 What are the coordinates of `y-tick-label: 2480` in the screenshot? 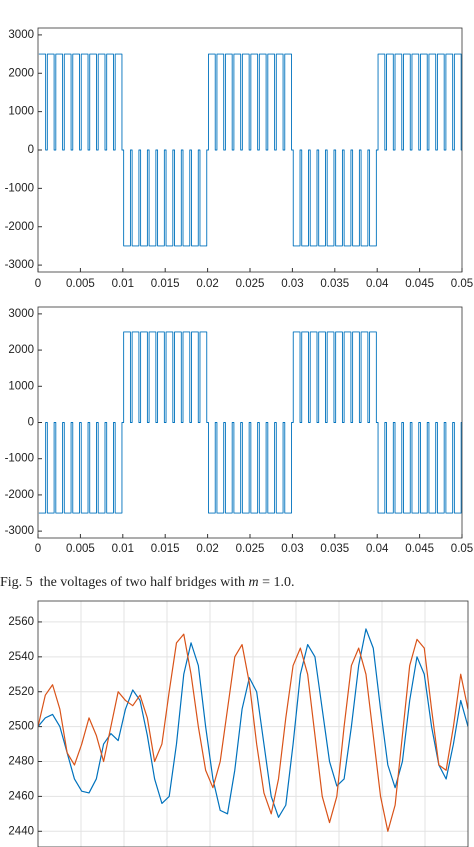 It's located at (21, 762).